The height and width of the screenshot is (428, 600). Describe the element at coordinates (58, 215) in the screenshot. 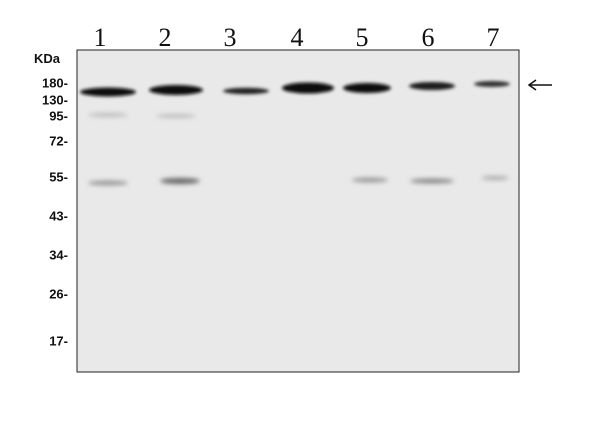

I see `marker-label: 43-` at that location.